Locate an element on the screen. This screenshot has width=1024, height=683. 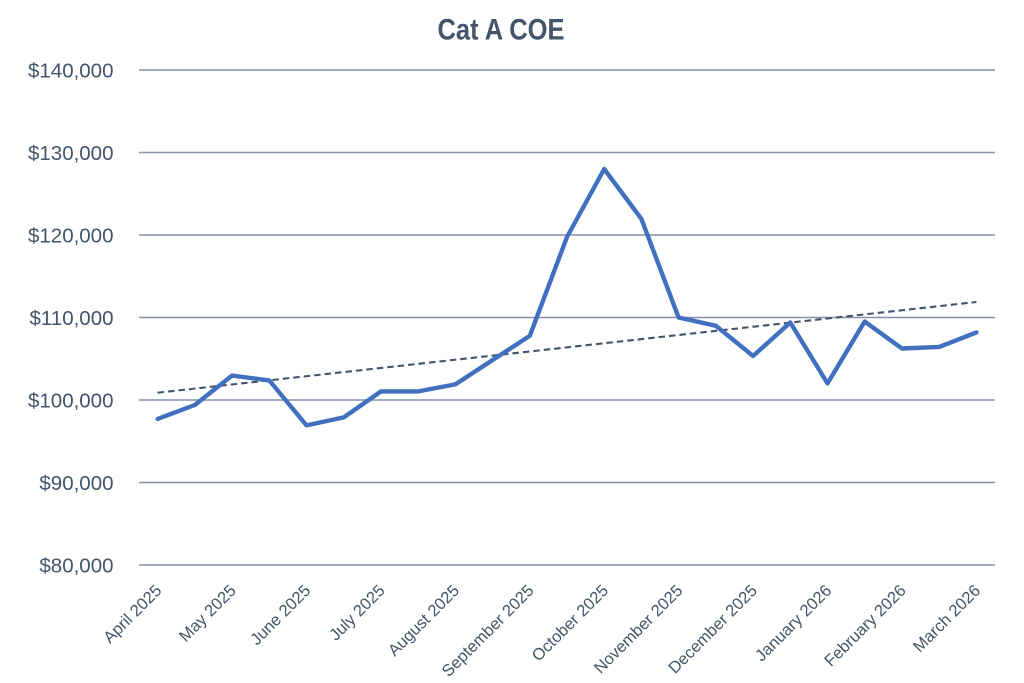
svg-text: $140,000 is located at coordinates (71, 71).